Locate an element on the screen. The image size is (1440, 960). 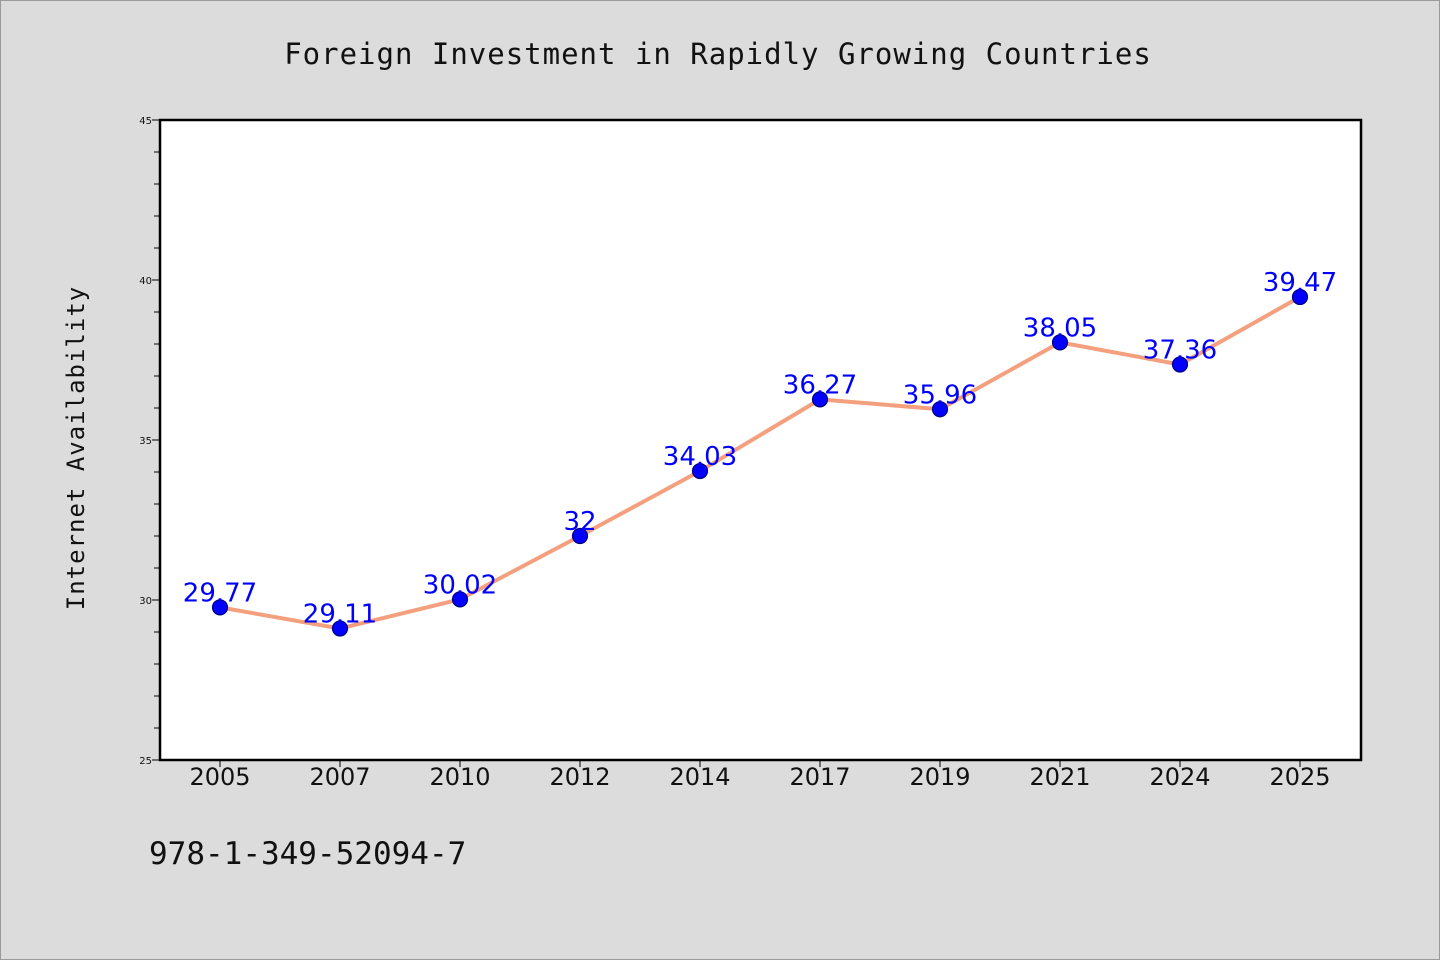
y-axis-label: Internet Availability is located at coordinates (76, 448).